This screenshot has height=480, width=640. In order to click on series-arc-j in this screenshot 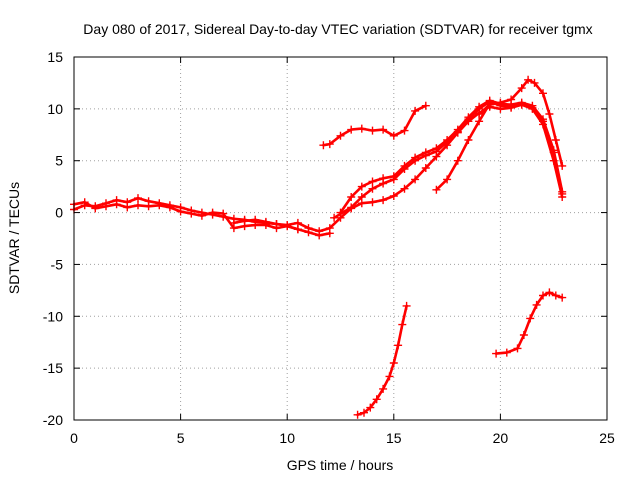, I will do `click(529, 323)`.